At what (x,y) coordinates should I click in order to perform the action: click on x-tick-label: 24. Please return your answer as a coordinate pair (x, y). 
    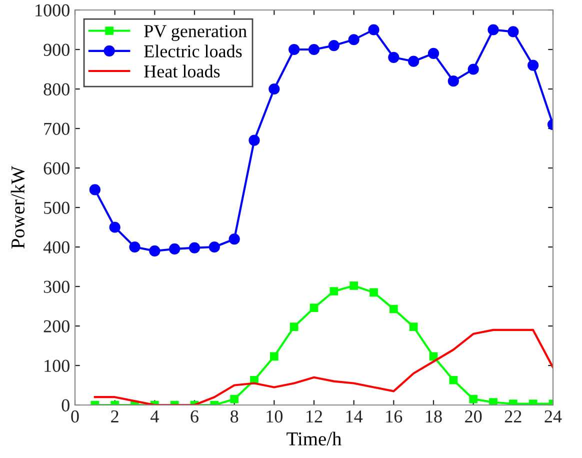
    Looking at the image, I should click on (553, 416).